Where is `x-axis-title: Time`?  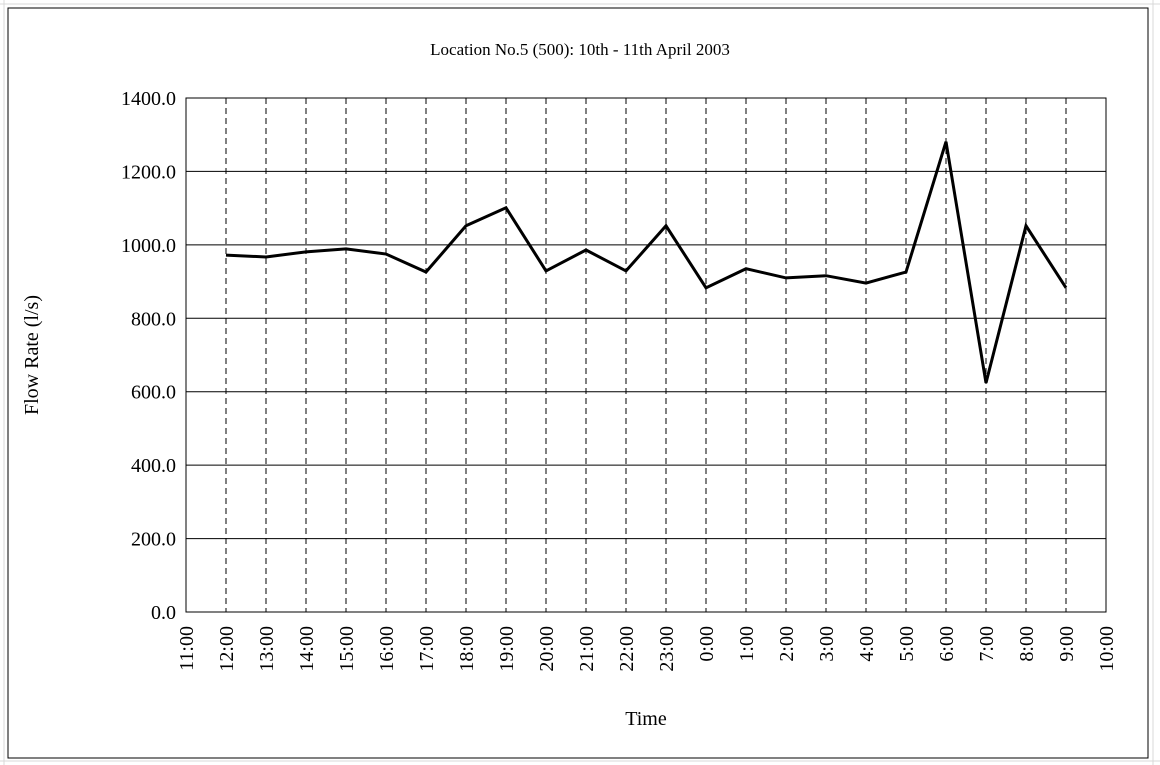
x-axis-title: Time is located at coordinates (646, 719).